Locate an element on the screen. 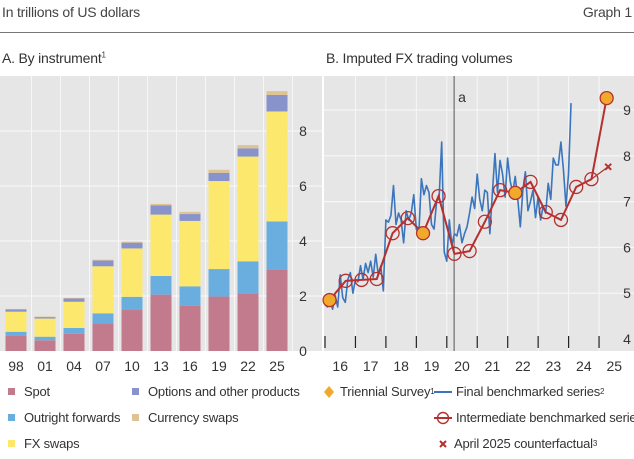 This screenshot has height=459, width=634. panel-a-footnote: 1 is located at coordinates (103, 55).